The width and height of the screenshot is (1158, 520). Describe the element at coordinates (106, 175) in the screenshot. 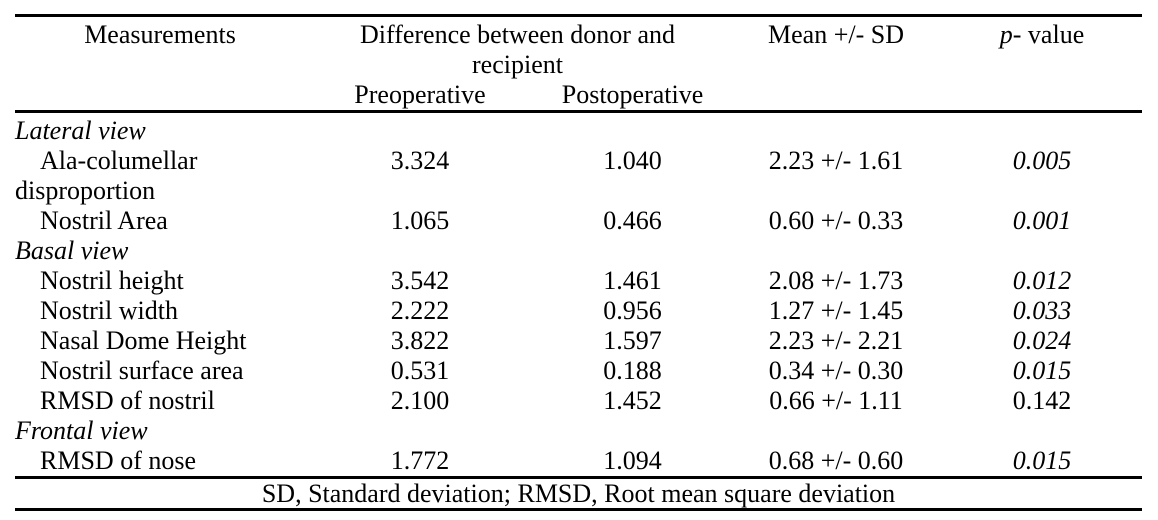

I see `measurement-name: Ala-columellar disproportion` at that location.